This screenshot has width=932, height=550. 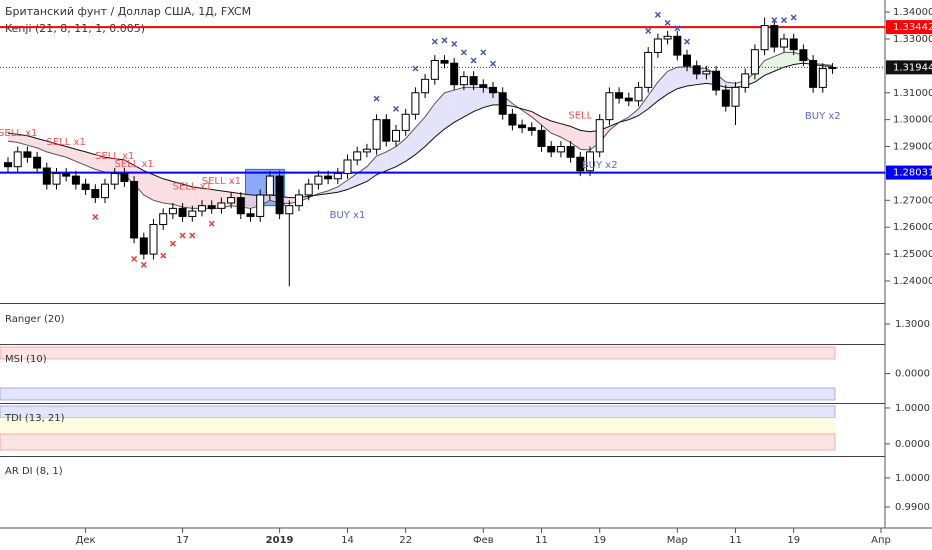 I want to click on x-tick-label: 17, so click(x=182, y=540).